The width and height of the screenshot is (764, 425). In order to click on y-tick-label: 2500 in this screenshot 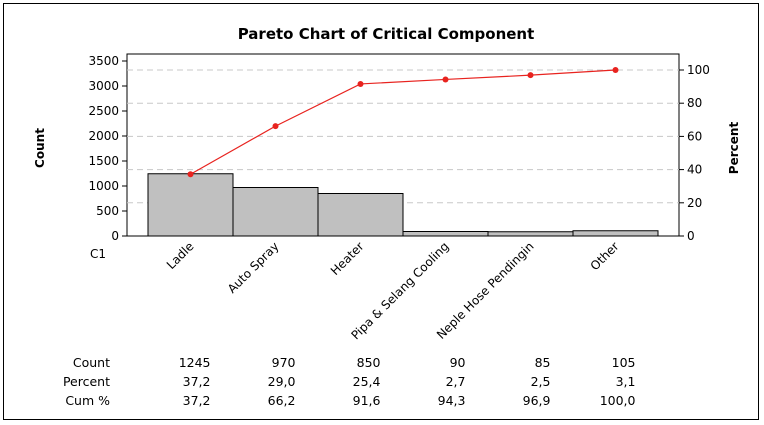, I will do `click(103, 111)`.